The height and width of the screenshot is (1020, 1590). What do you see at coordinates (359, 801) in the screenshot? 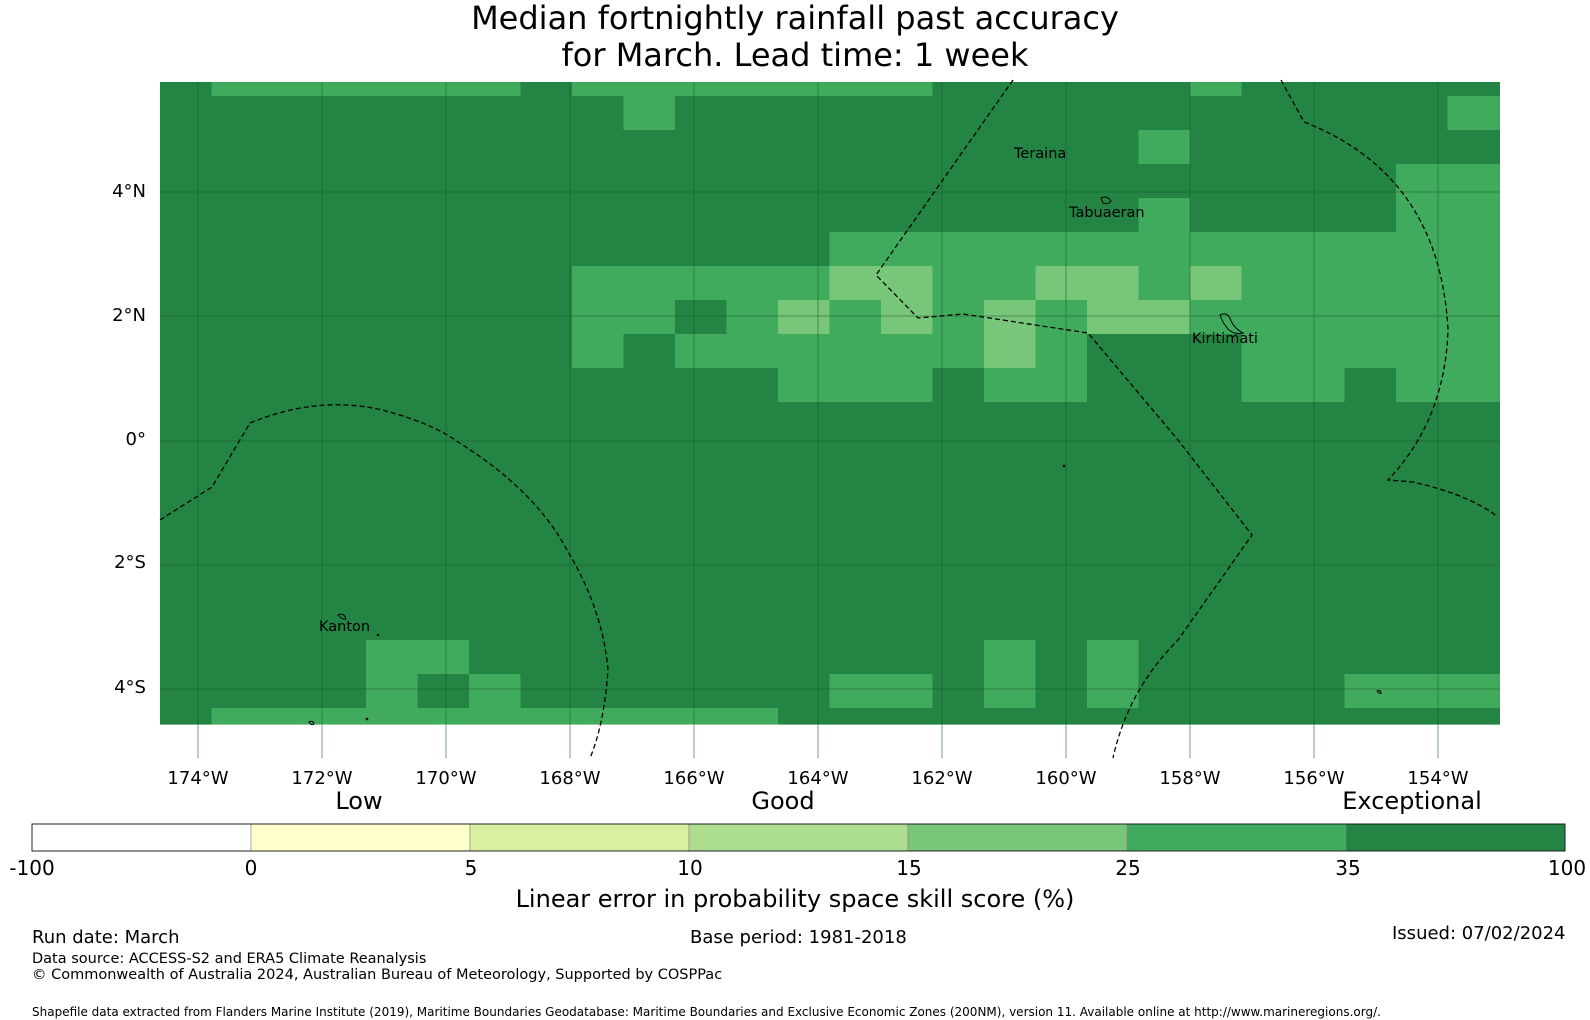
I see `category-low: Low` at bounding box center [359, 801].